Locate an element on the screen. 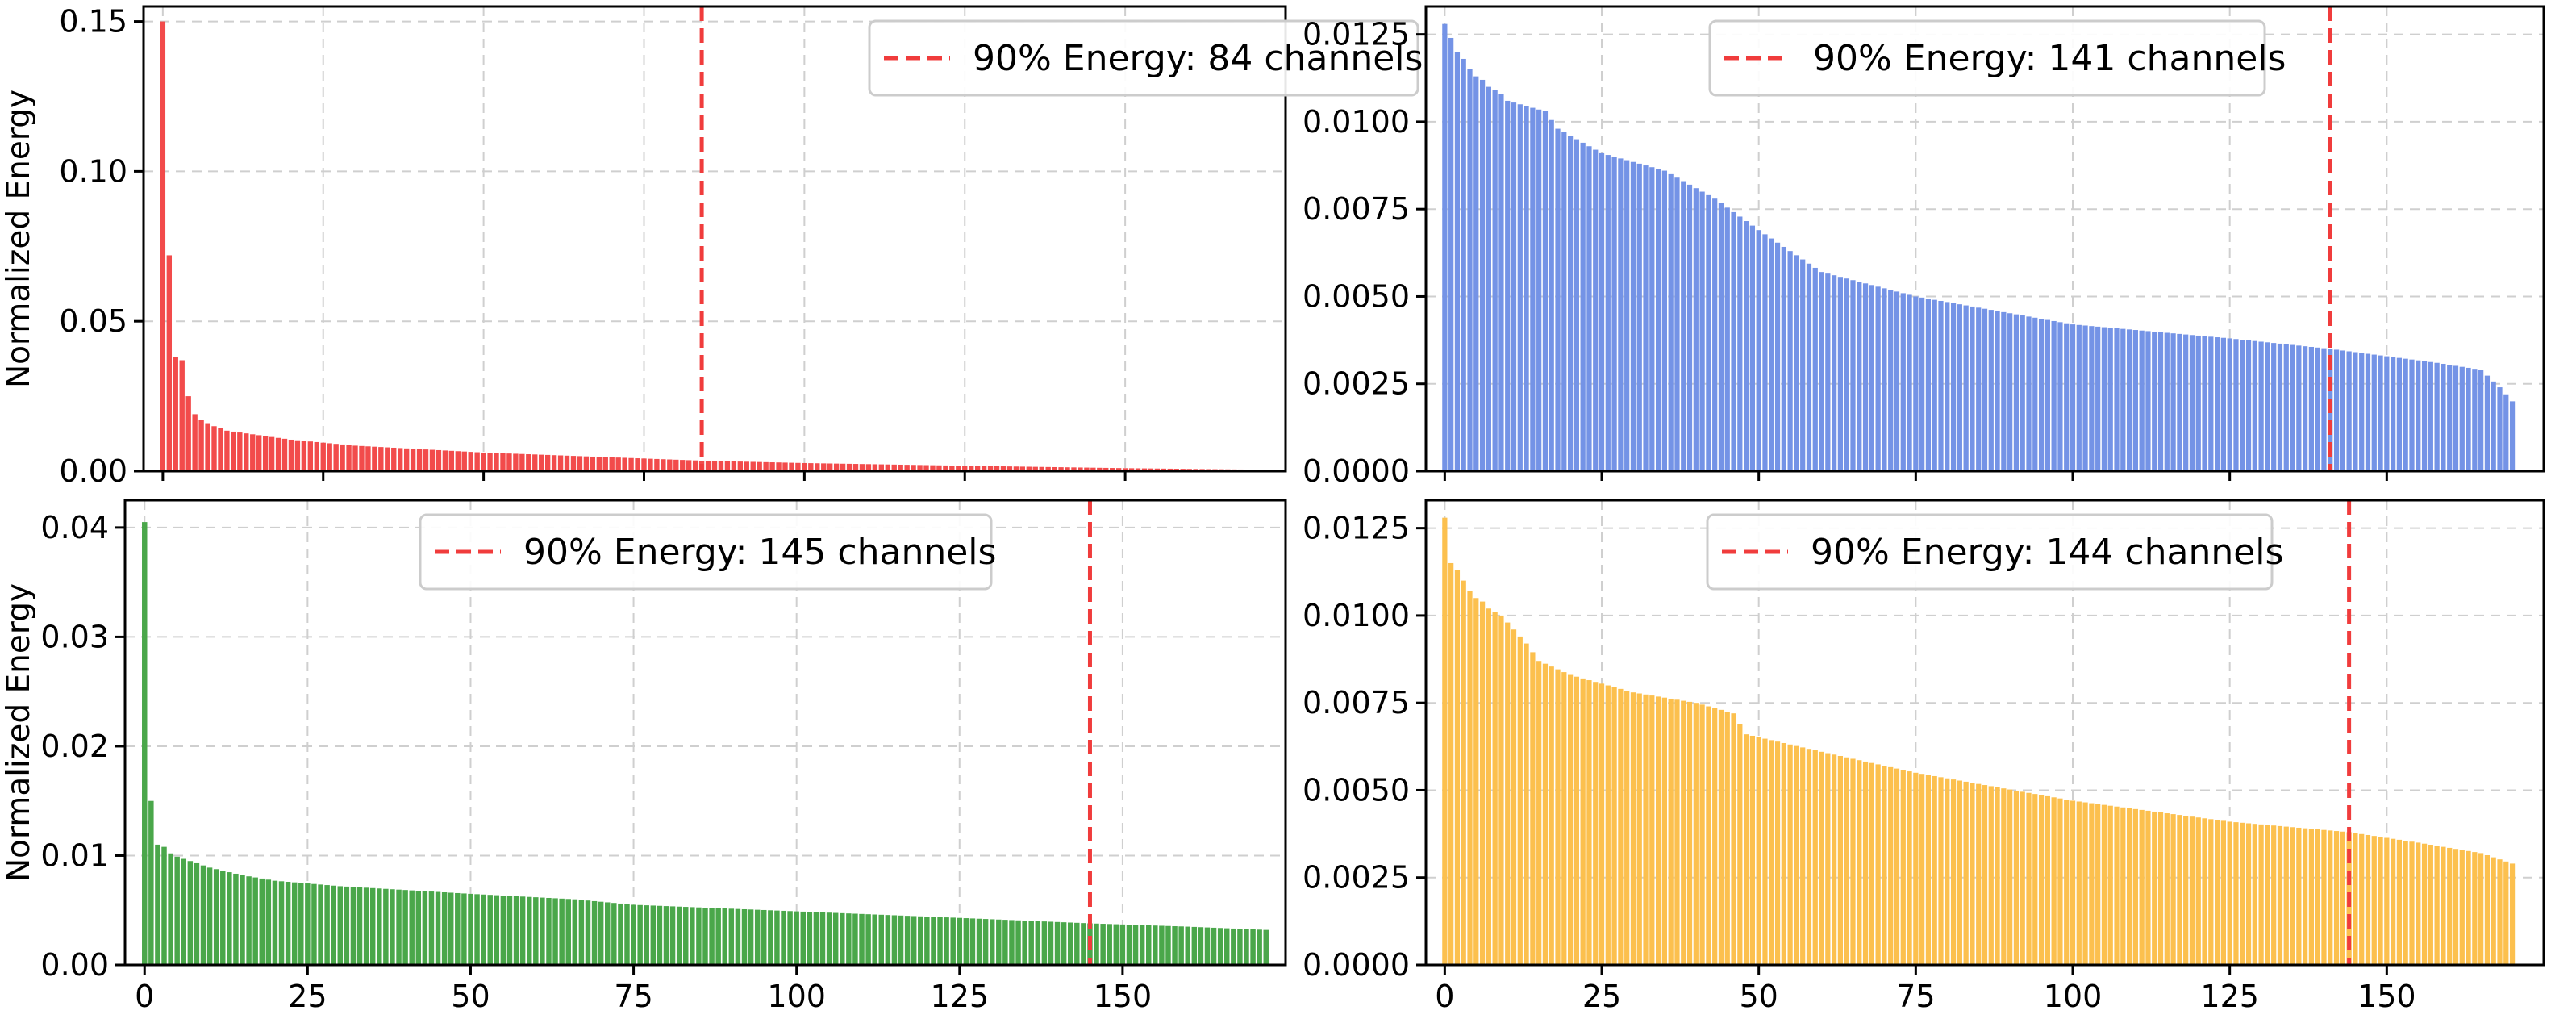 Image resolution: width=2576 pixels, height=1023 pixels. y-tick-label: 0.01 is located at coordinates (74, 855).